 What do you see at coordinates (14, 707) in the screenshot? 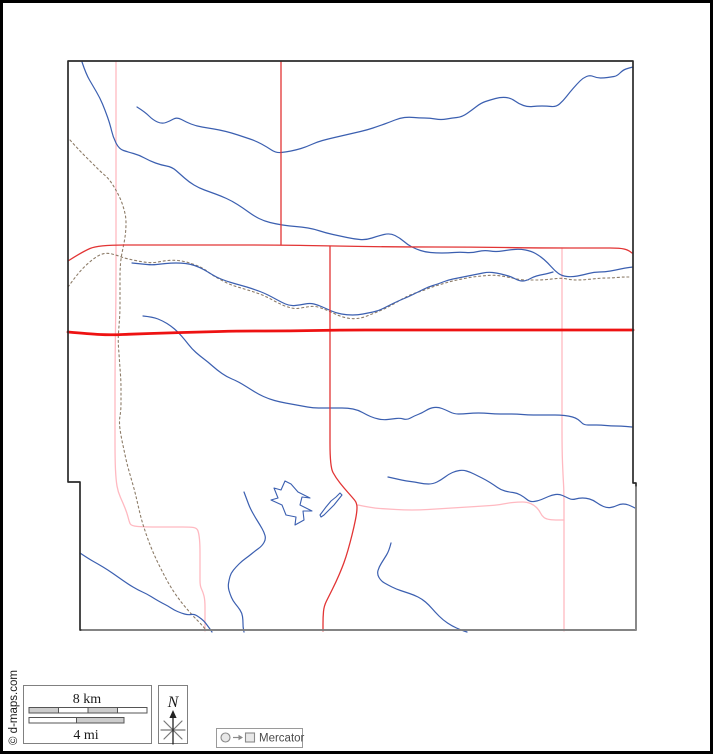
I see `copyright-label: © d-maps.com` at bounding box center [14, 707].